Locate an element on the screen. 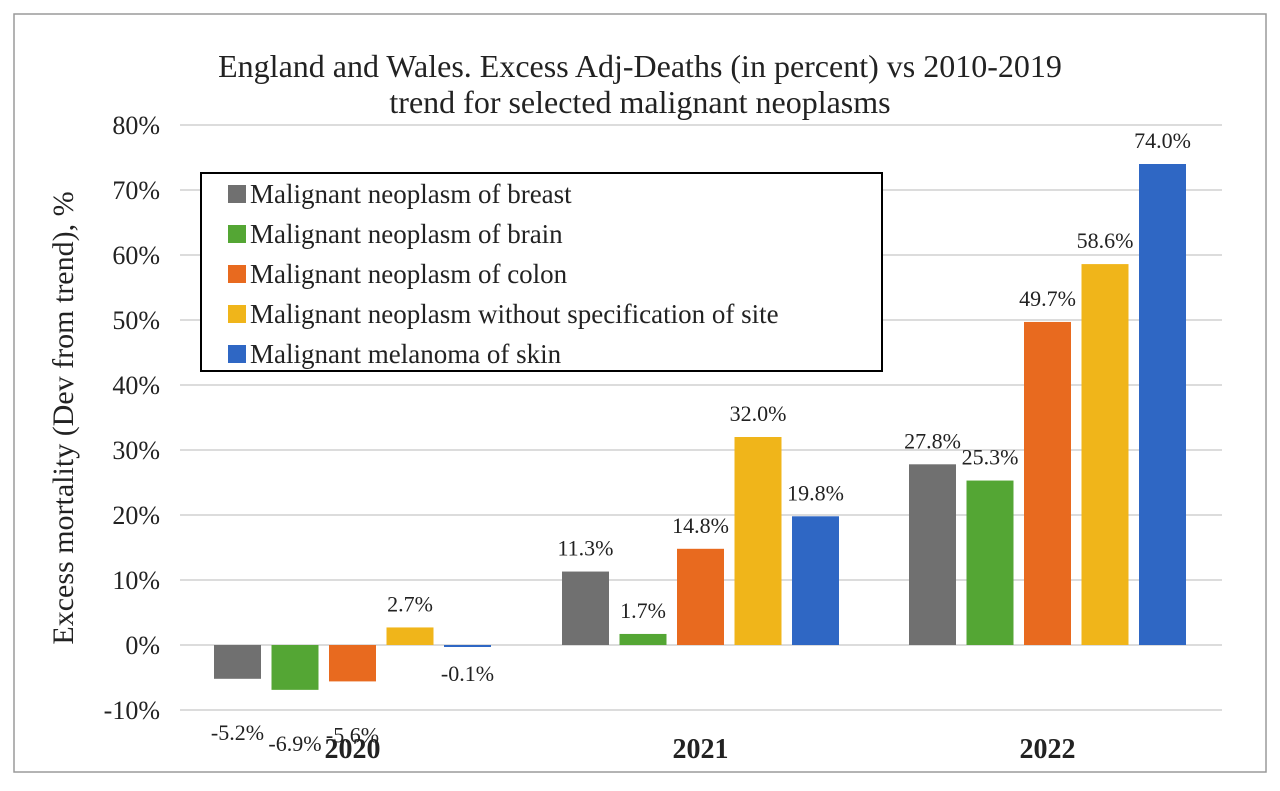  legend-label: Malignant neoplasm of brain is located at coordinates (406, 234).